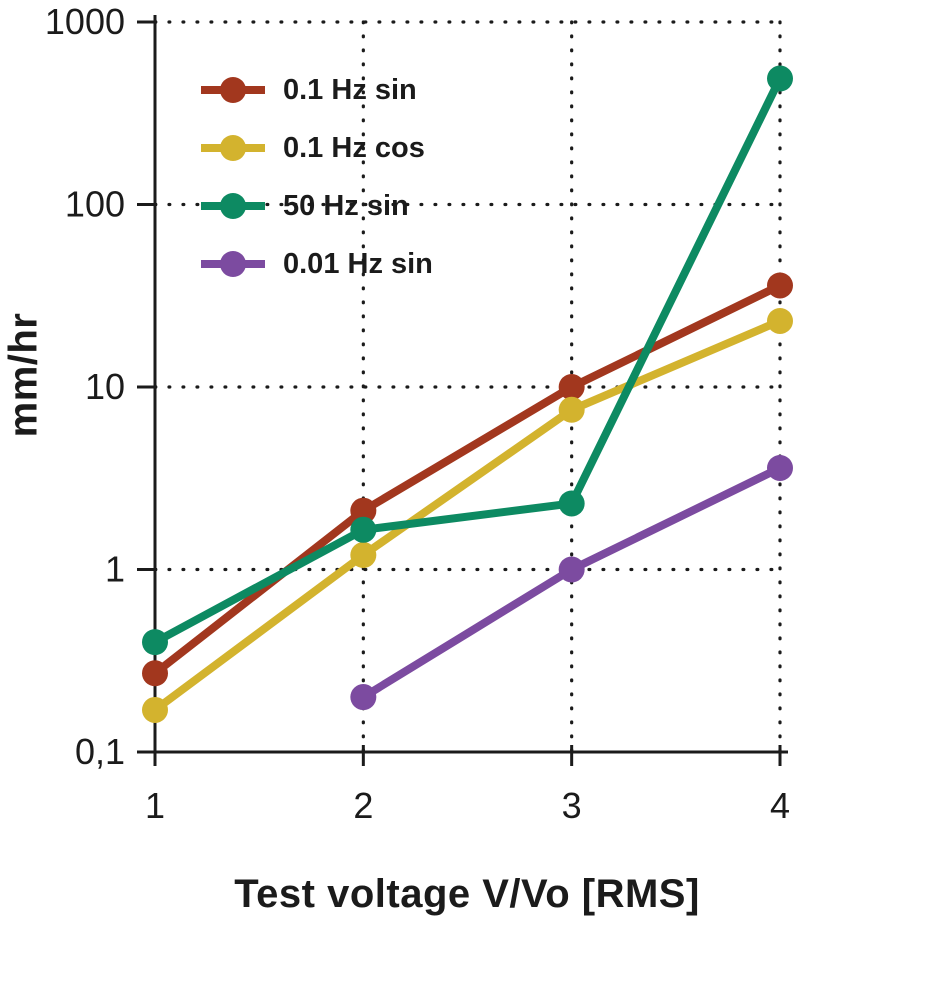 This screenshot has height=987, width=934. What do you see at coordinates (95, 204) in the screenshot?
I see `y-tick-label: 100` at bounding box center [95, 204].